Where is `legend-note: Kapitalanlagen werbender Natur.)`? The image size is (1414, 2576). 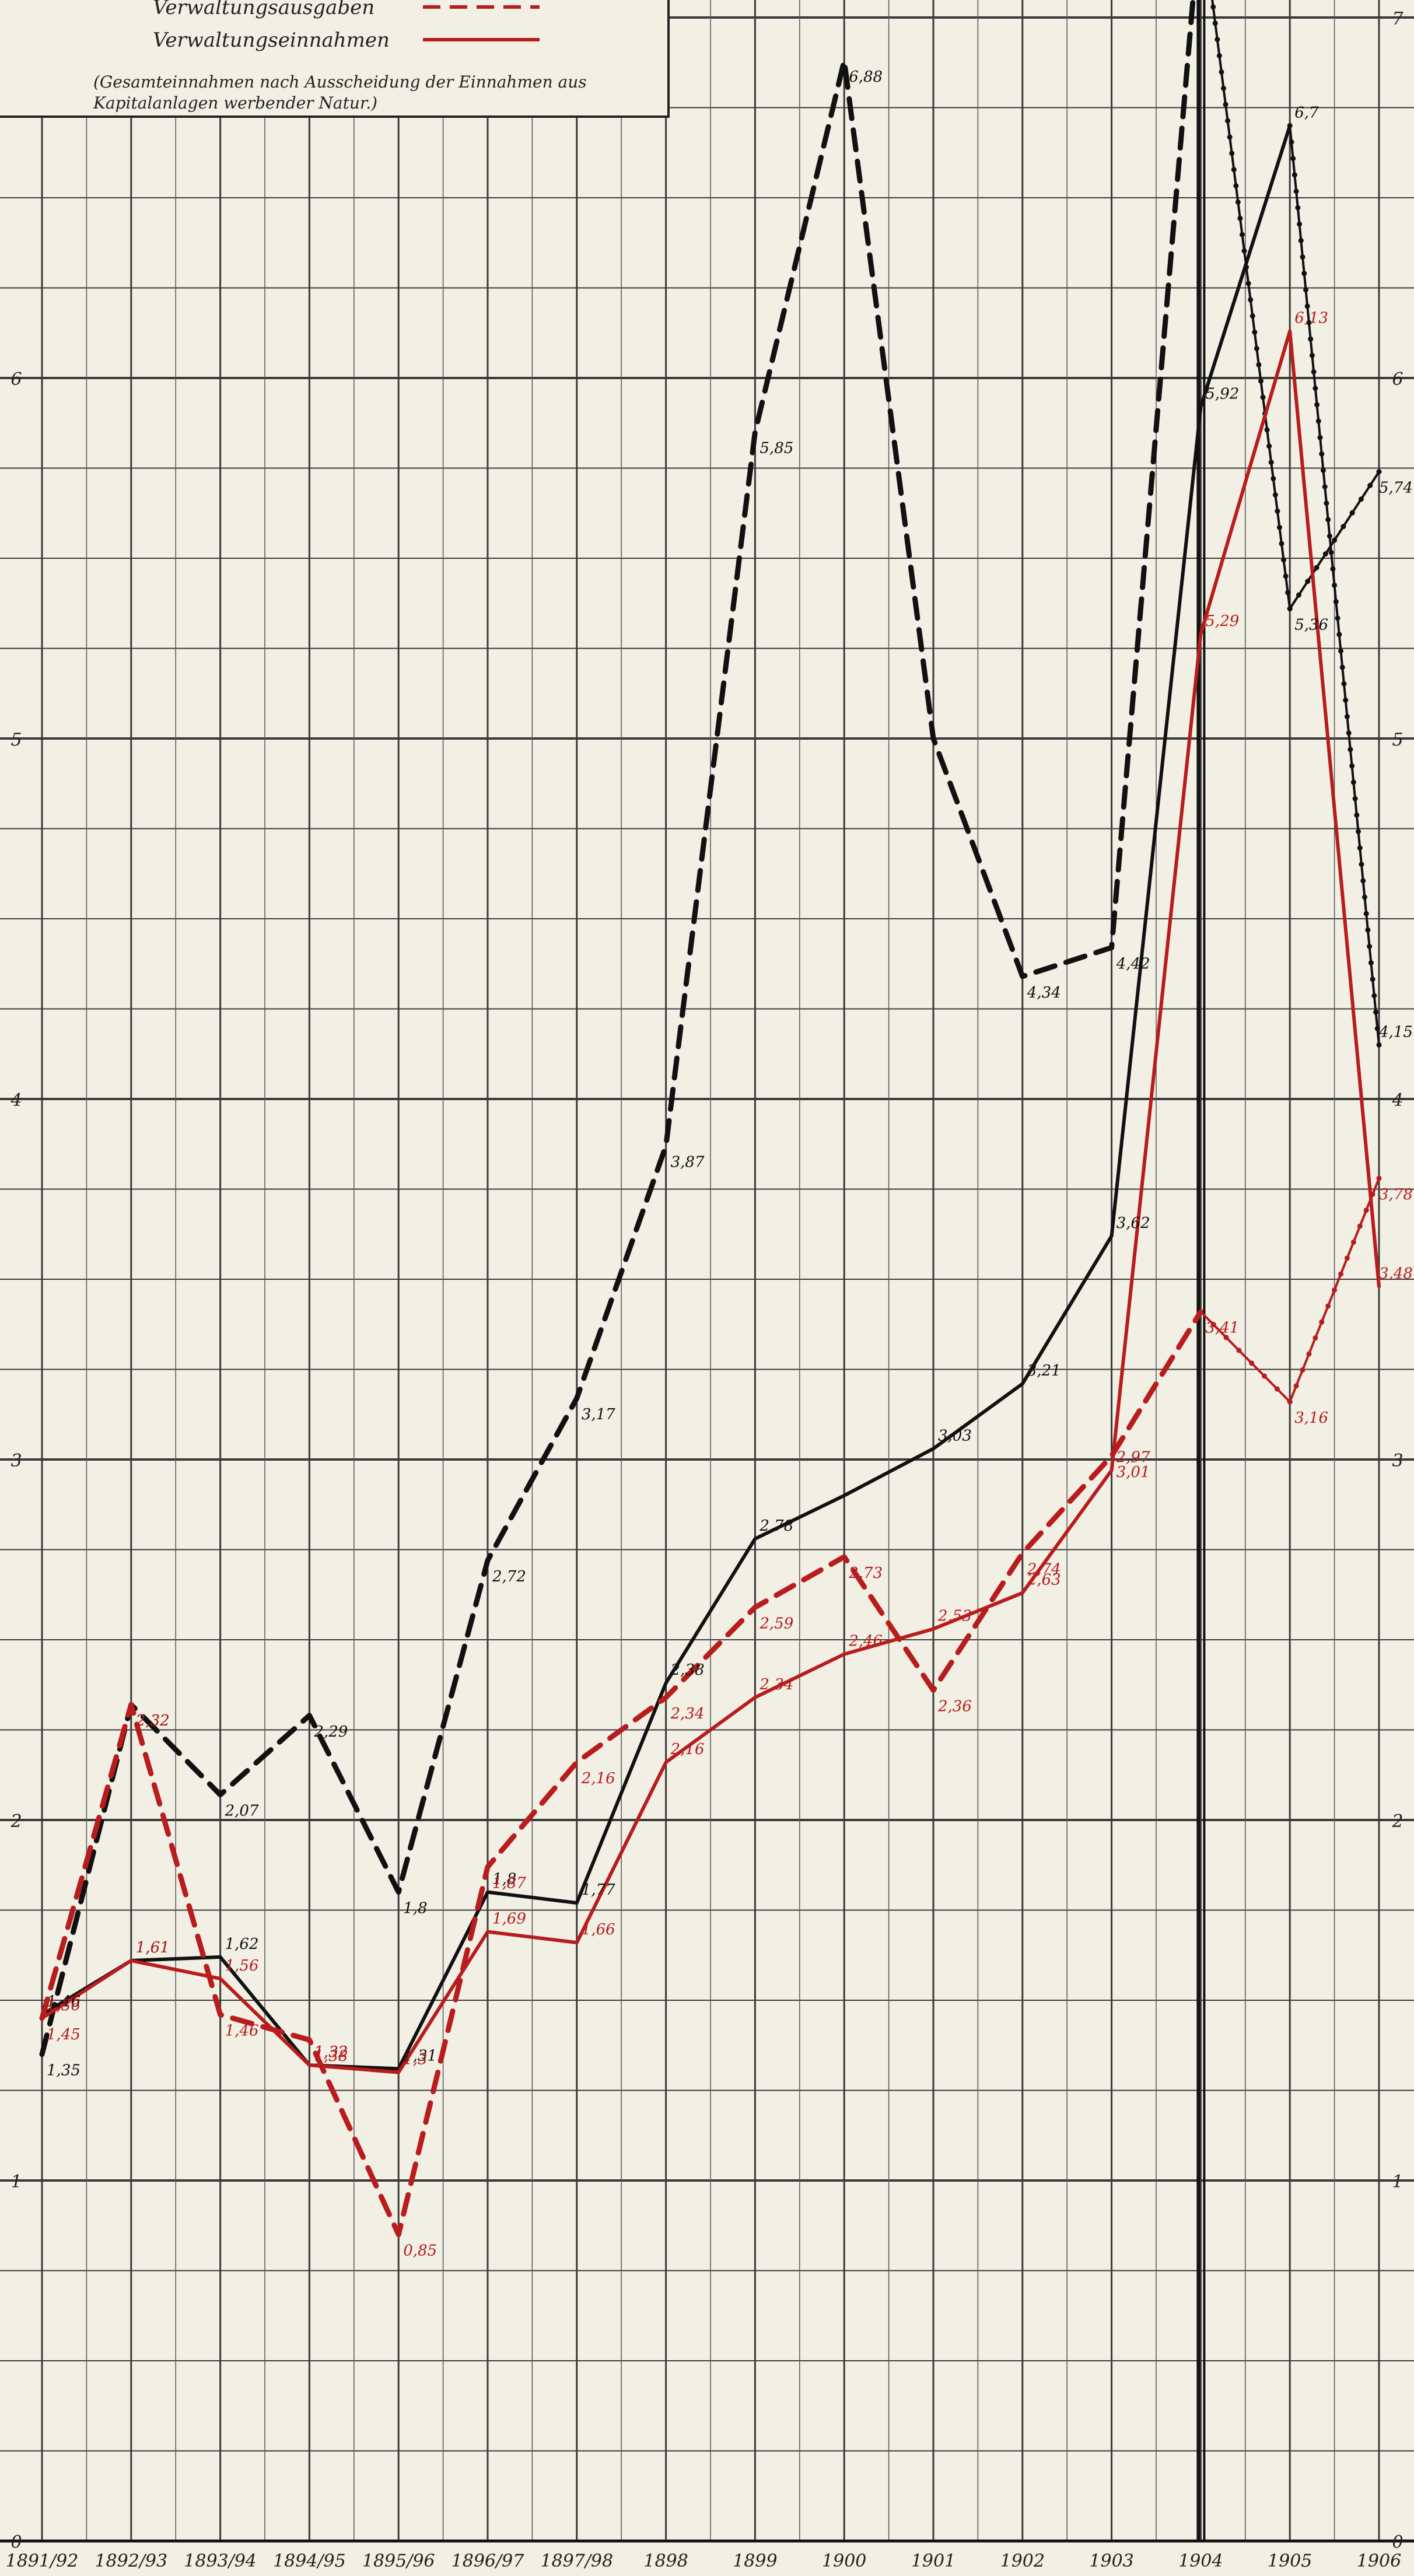
legend-note: Kapitalanlagen werbender Natur.) is located at coordinates (235, 103).